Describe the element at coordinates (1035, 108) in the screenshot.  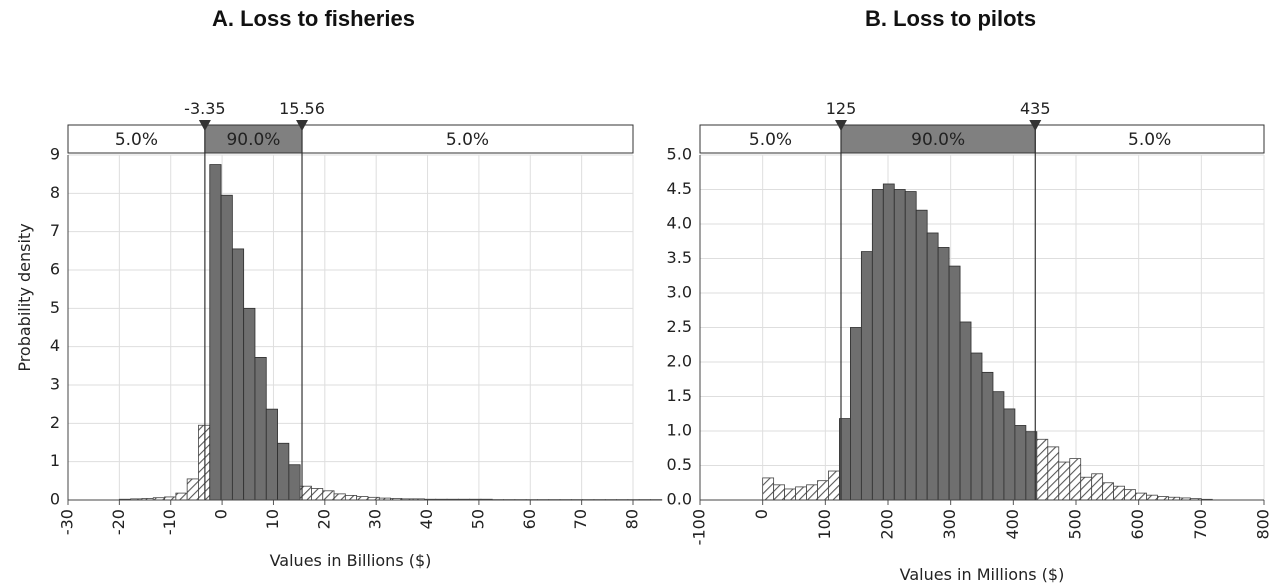
I see `percentile-marker-label: 435` at that location.